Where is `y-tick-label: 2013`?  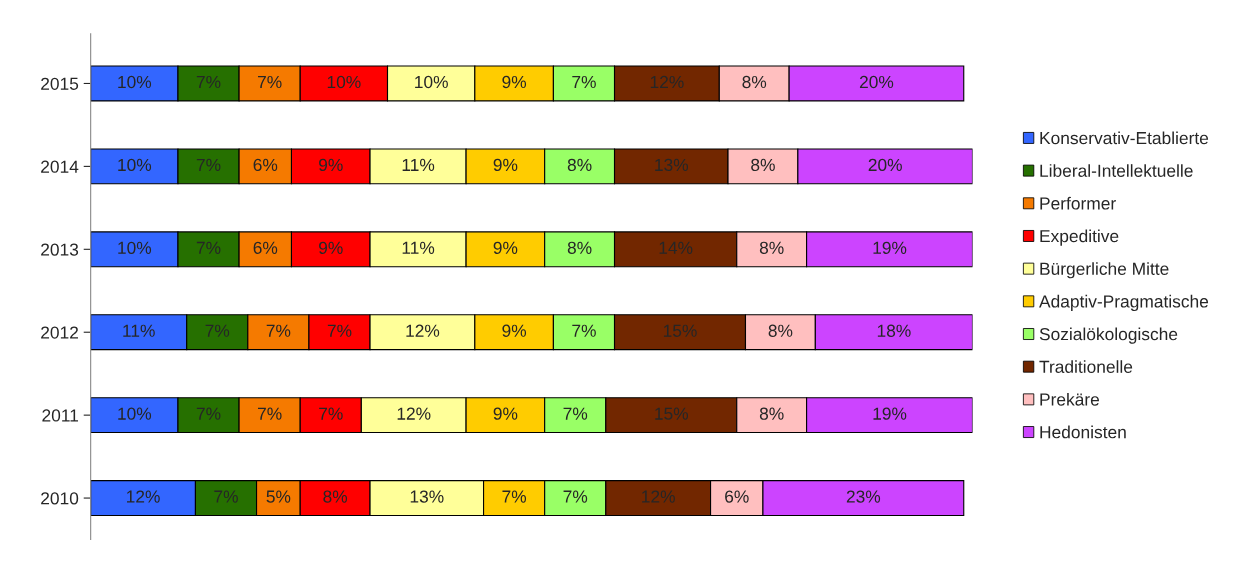 y-tick-label: 2013 is located at coordinates (60, 249).